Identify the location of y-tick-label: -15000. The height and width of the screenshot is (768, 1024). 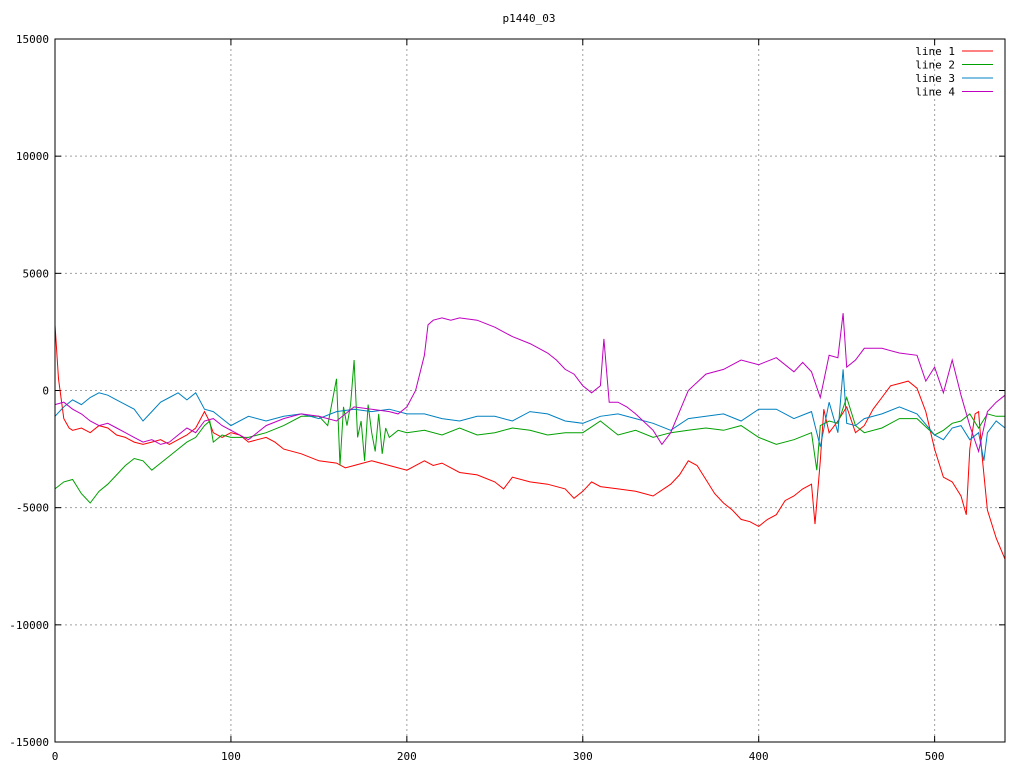
(29, 742).